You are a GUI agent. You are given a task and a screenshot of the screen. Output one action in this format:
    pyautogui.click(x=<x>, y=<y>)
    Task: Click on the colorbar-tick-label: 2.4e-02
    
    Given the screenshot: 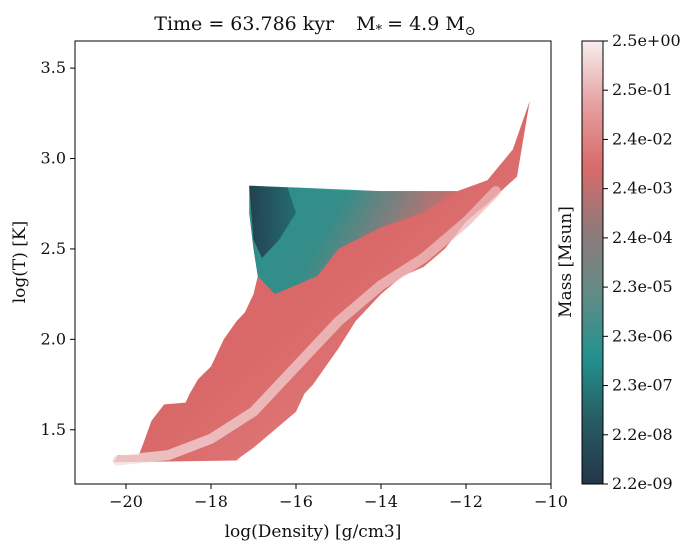 What is the action you would take?
    pyautogui.click(x=642, y=138)
    